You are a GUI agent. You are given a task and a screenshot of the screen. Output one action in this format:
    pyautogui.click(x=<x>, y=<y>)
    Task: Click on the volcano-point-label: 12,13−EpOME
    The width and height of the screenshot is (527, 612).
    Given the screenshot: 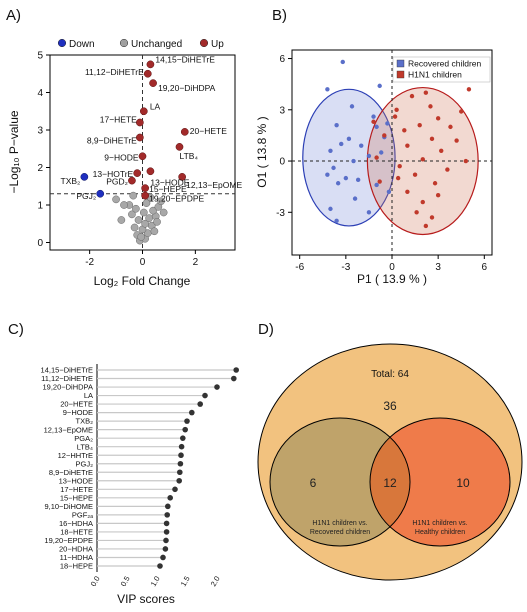 What is the action you would take?
    pyautogui.click(x=214, y=185)
    